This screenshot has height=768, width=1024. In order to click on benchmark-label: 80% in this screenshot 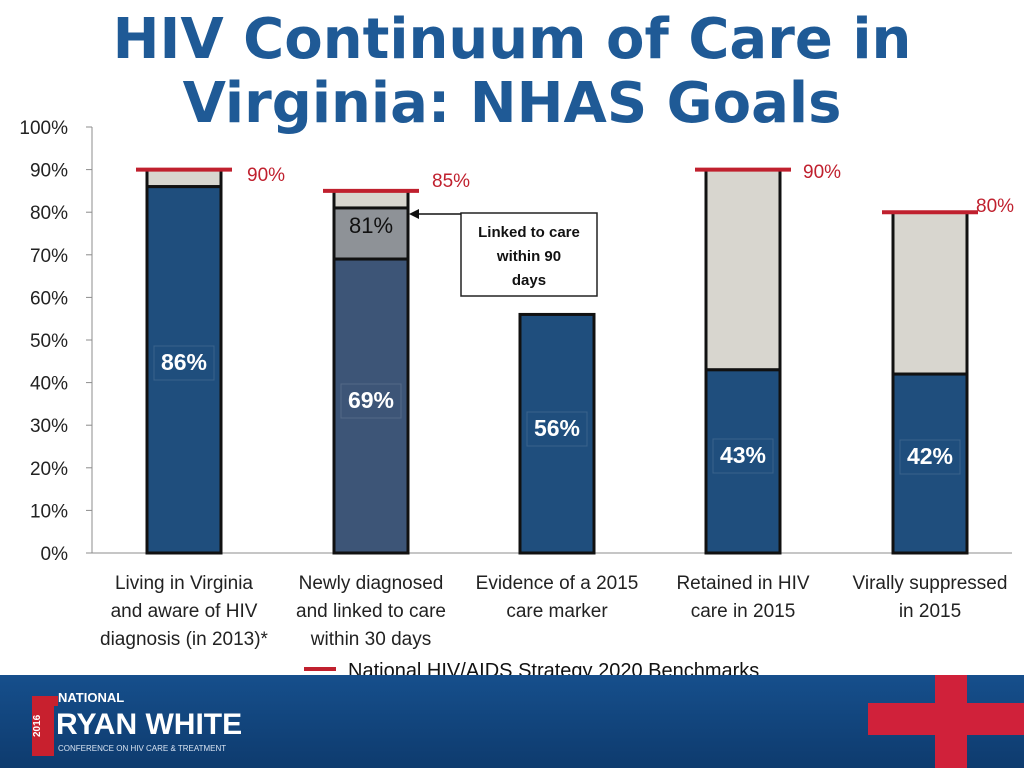, I will do `click(995, 206)`.